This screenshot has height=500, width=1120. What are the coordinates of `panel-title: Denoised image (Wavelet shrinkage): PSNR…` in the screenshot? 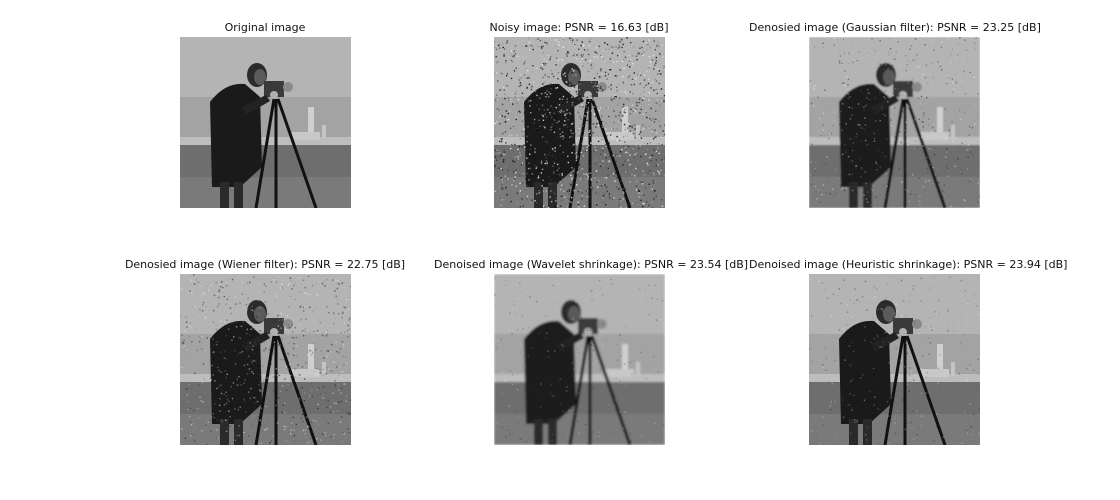 It's located at (591, 264).